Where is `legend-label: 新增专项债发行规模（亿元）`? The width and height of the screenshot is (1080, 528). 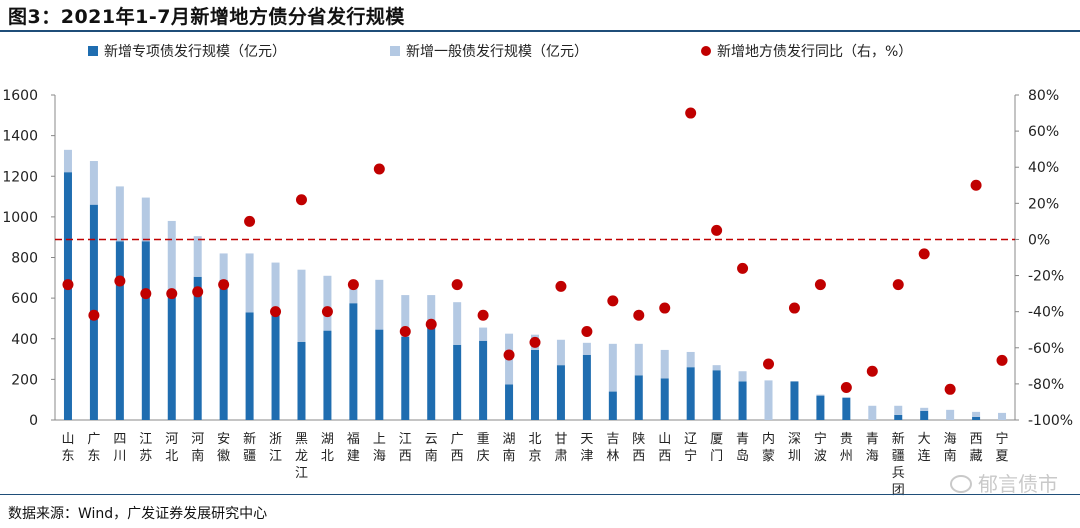
legend-label: 新增专项债发行规模（亿元） is located at coordinates (195, 52).